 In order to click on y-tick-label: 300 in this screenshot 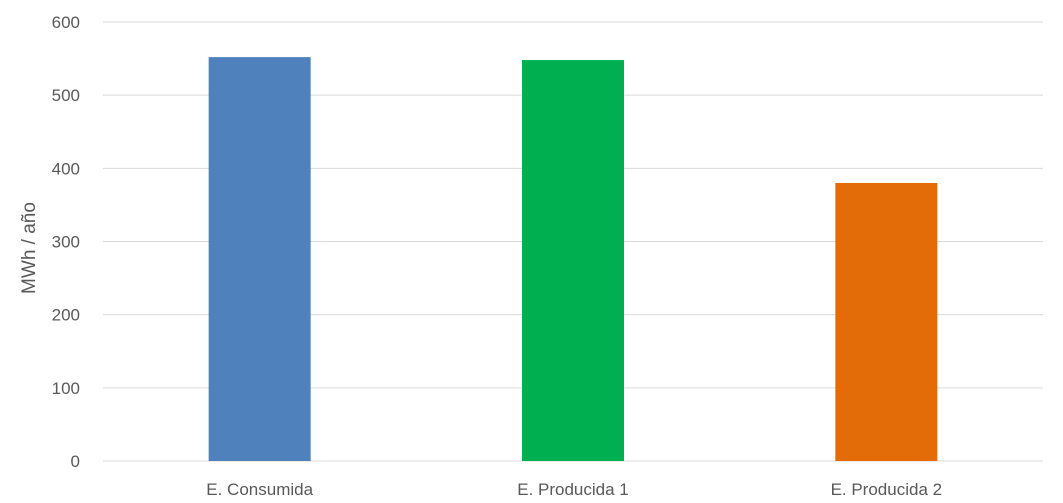, I will do `click(66, 242)`.